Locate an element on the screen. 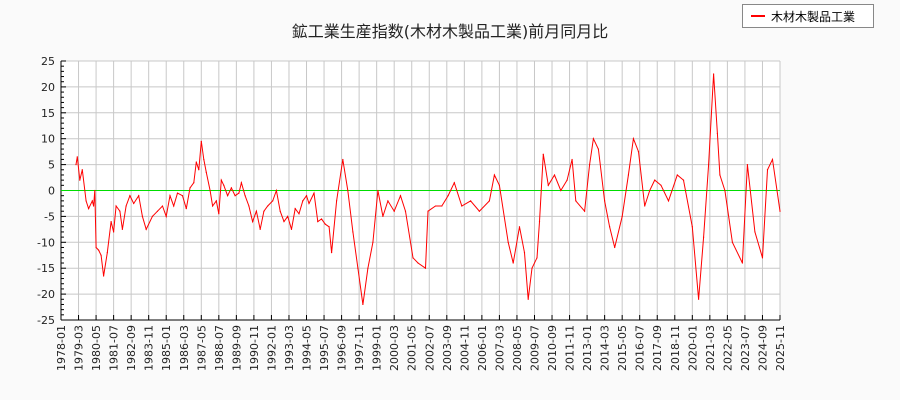 The image size is (900, 400). x-tick-label: 2018-11 is located at coordinates (675, 348).